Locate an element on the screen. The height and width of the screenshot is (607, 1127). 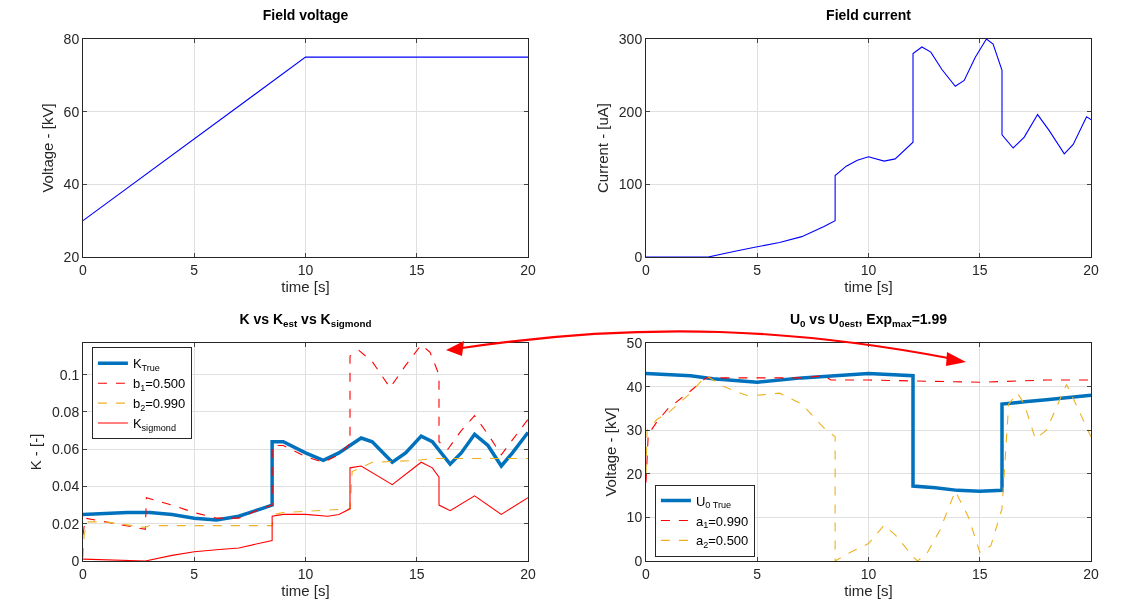
chart-title: Field voltage is located at coordinates (305, 15).